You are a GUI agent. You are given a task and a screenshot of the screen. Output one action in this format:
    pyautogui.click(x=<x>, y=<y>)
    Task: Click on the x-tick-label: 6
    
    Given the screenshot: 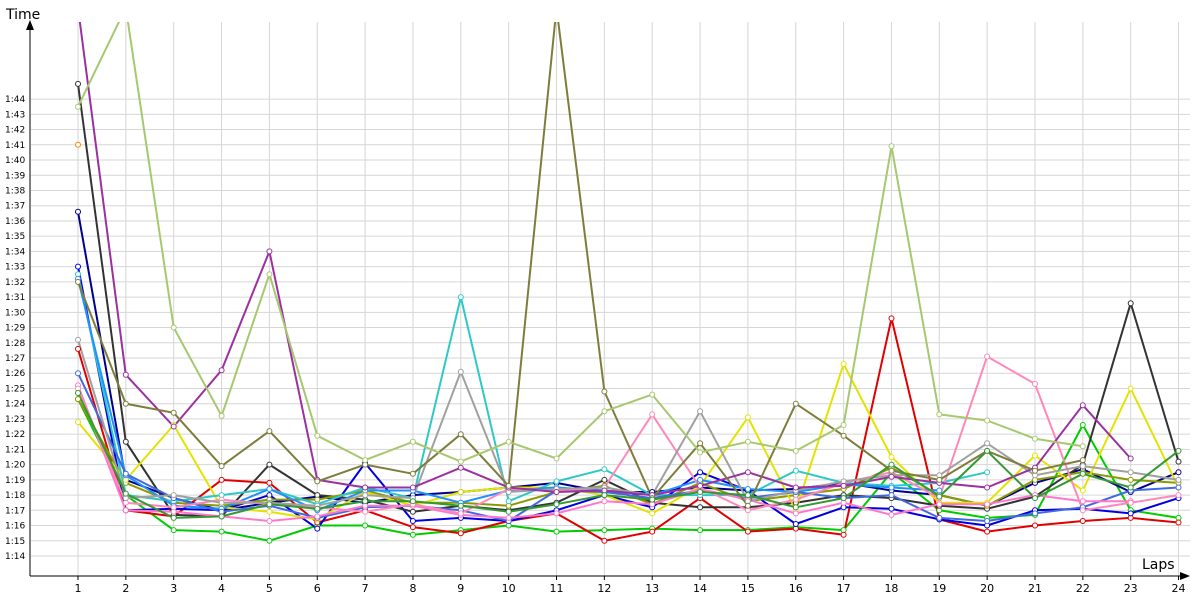 What is the action you would take?
    pyautogui.click(x=317, y=588)
    